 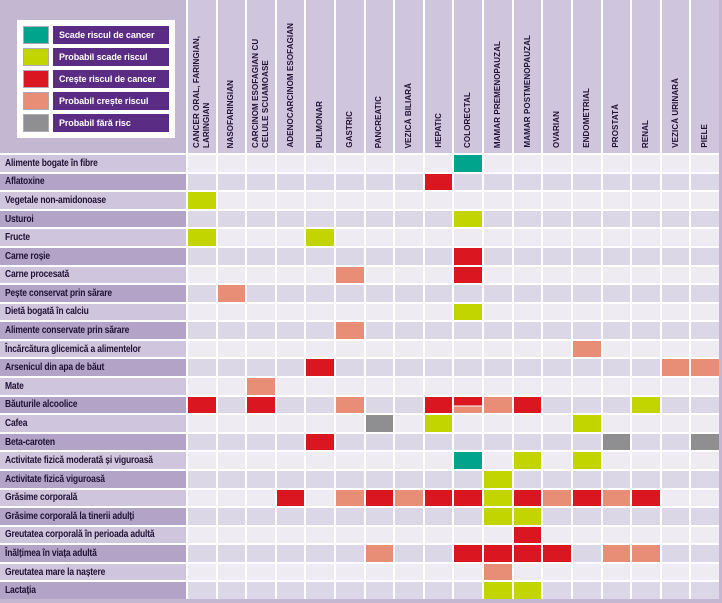 What do you see at coordinates (438, 200) in the screenshot?
I see `matrix-cell-r3-c9` at bounding box center [438, 200].